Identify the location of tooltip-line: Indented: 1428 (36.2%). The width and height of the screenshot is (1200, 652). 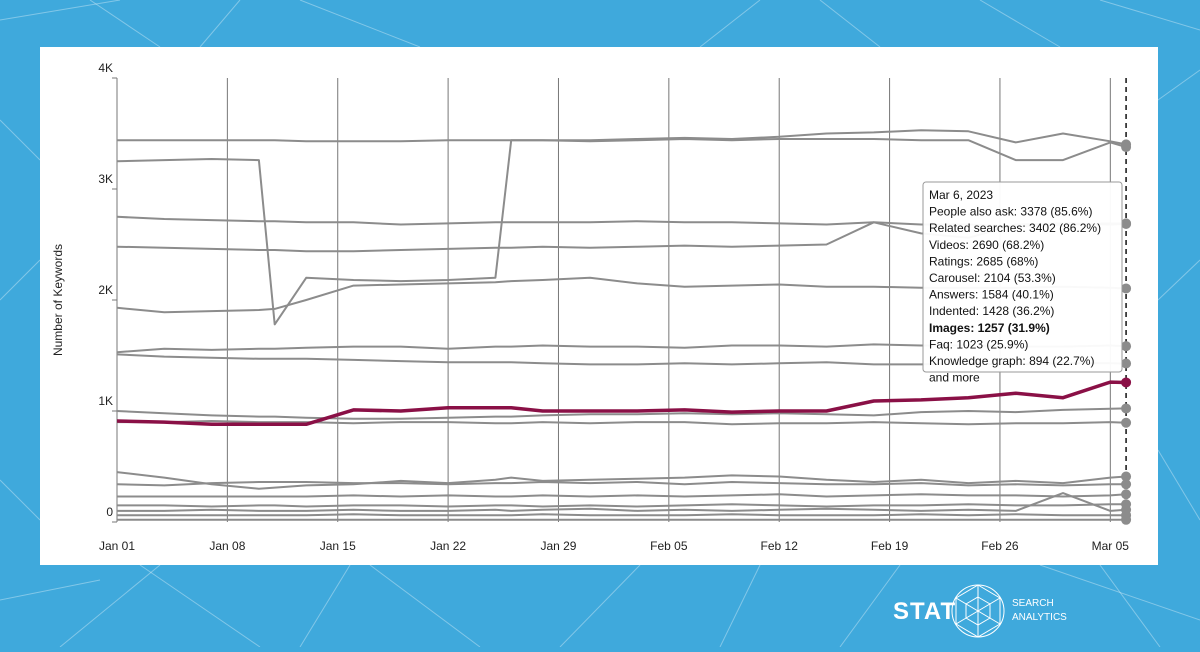
(991, 311).